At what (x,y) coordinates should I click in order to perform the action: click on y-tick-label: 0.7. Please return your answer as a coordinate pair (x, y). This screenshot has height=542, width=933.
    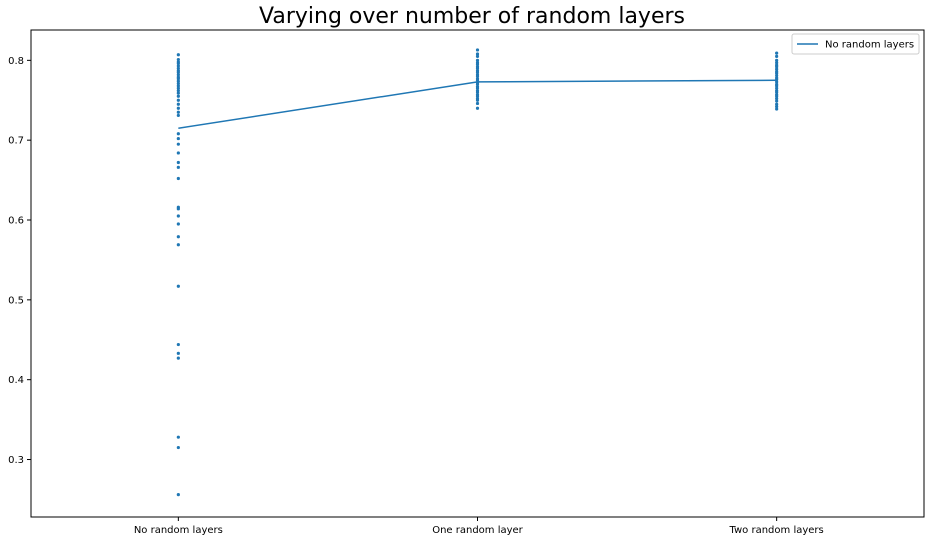
    Looking at the image, I should click on (16, 141).